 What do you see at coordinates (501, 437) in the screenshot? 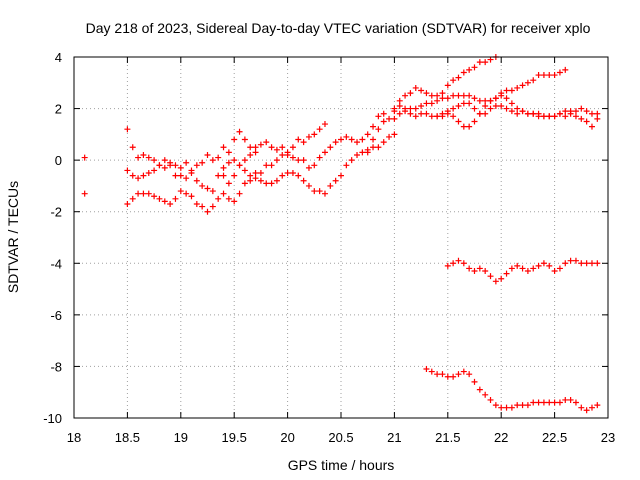
I see `x-tick-label: 22` at bounding box center [501, 437].